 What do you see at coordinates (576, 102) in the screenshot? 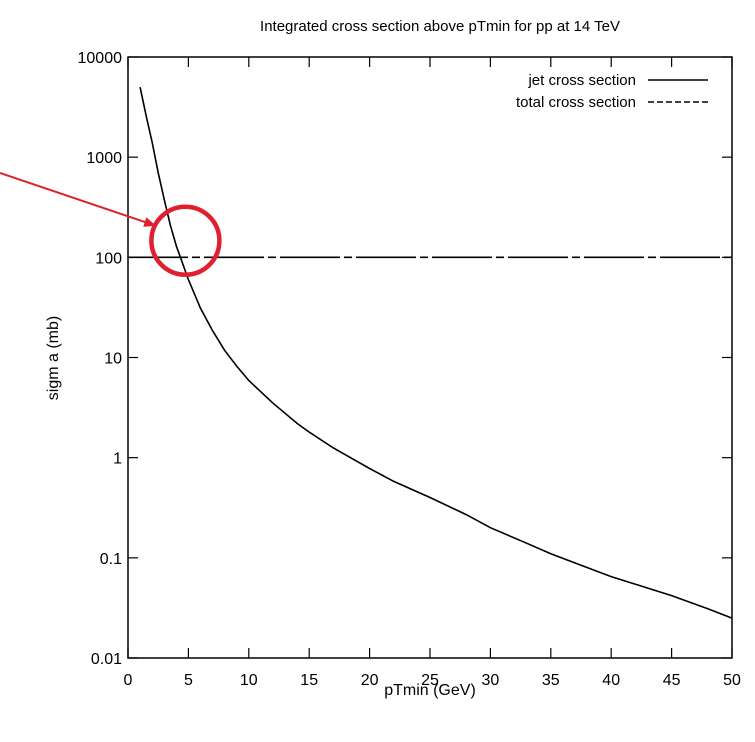
I see `legend-label: total cross section` at bounding box center [576, 102].